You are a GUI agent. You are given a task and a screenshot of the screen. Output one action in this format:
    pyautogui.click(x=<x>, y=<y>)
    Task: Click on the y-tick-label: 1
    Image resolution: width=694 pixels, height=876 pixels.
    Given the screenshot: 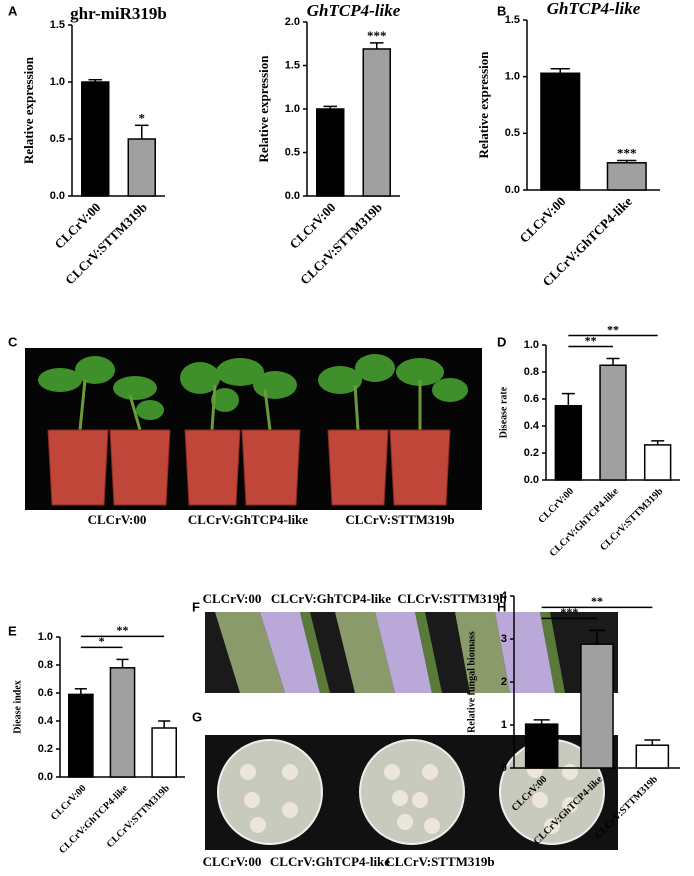 What is the action you would take?
    pyautogui.click(x=504, y=725)
    